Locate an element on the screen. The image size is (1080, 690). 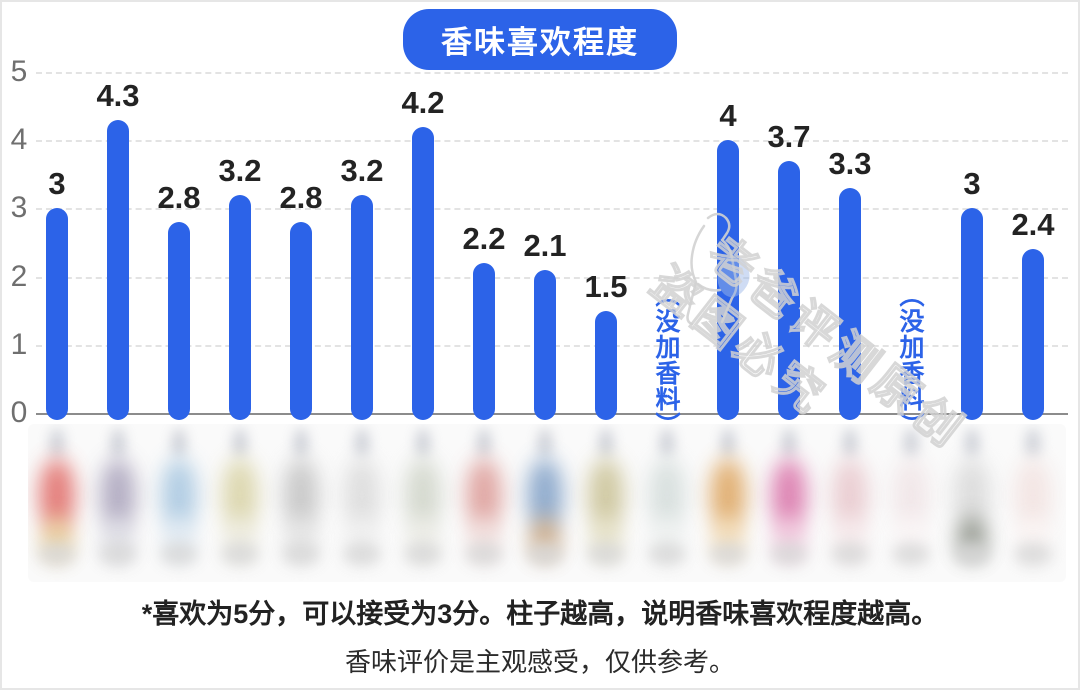
bar-value-label-3: 2.8 is located at coordinates (179, 198).